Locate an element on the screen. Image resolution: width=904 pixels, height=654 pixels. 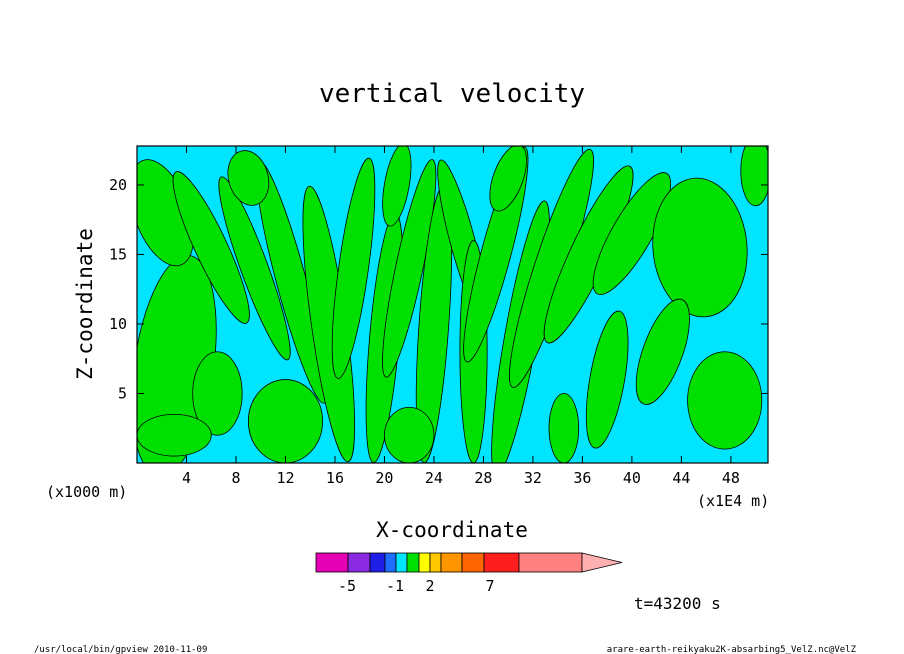
x-tick-label: 12 is located at coordinates (285, 478).